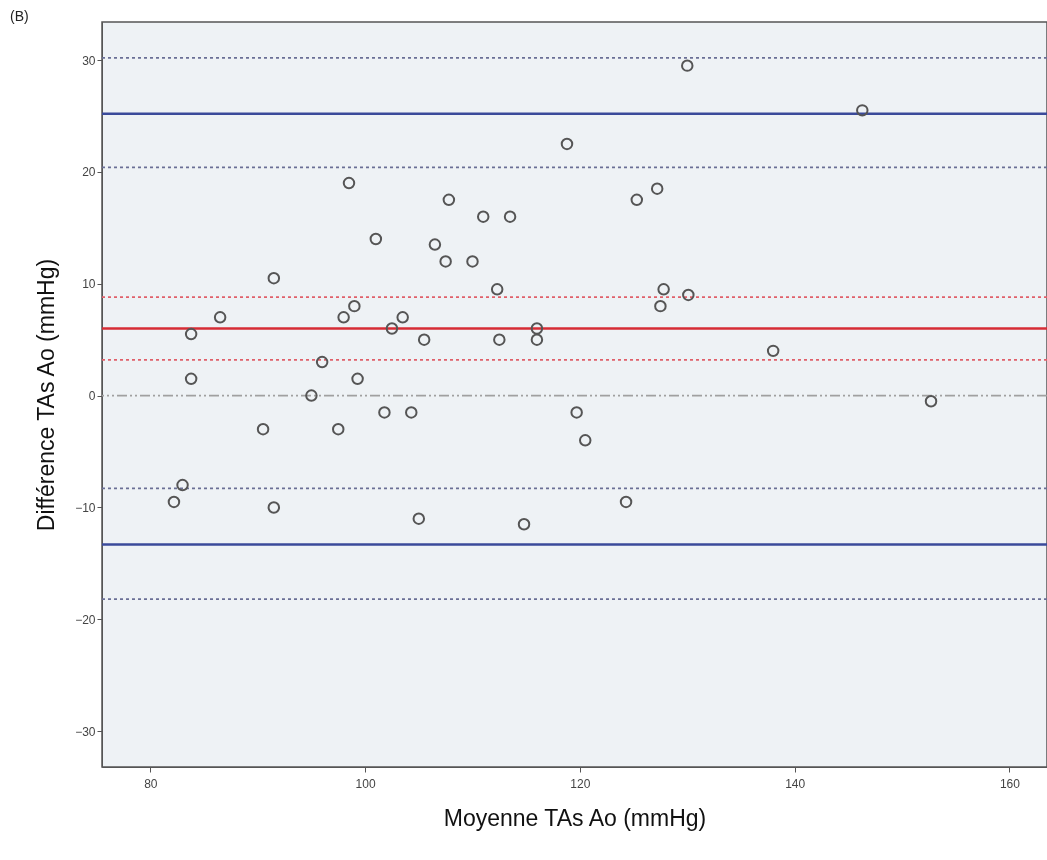 The image size is (1047, 860). Describe the element at coordinates (85, 619) in the screenshot. I see `y-tick-label: −20` at that location.